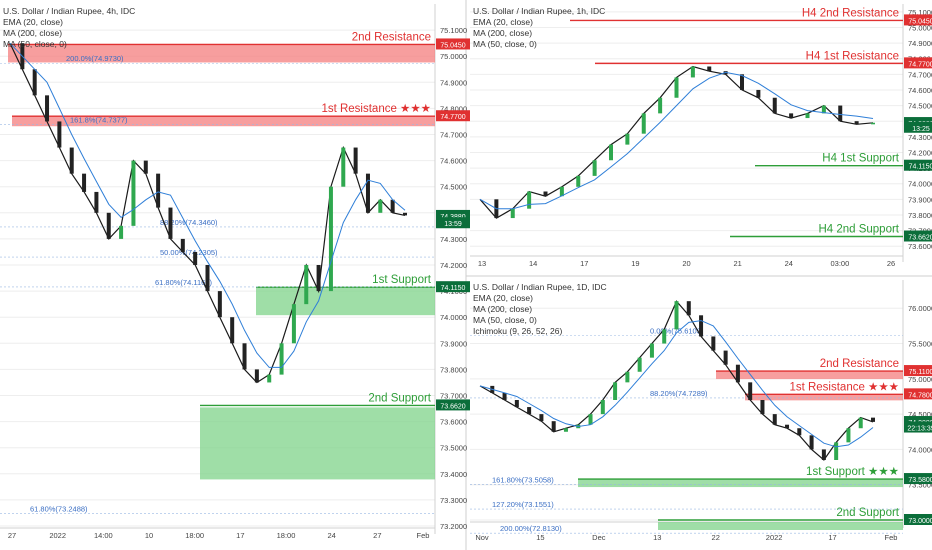 The height and width of the screenshot is (550, 932). I want to click on indicator-legend: MA (50, close, 0), so click(505, 320).